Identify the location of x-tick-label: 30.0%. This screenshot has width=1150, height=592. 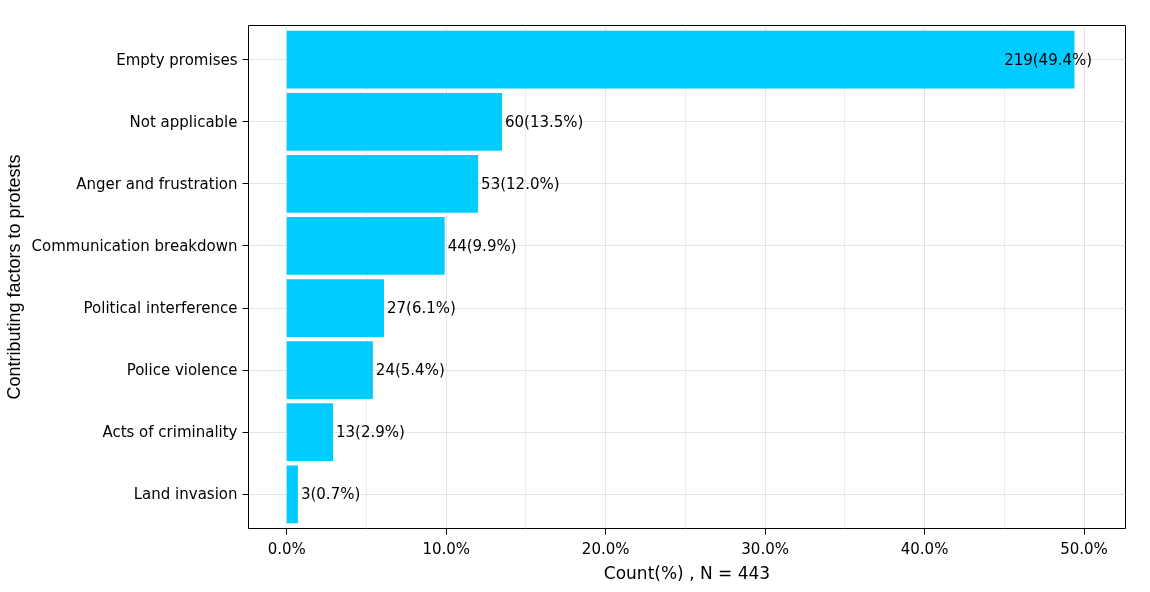
(765, 548).